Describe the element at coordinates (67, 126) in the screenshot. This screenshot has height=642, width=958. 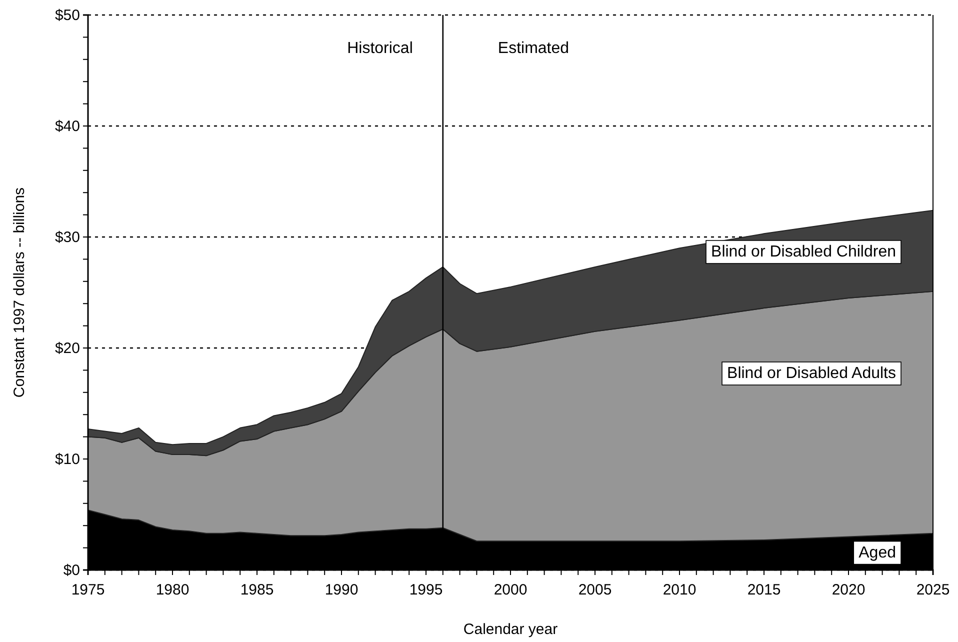
I see `y-tick-label: $40` at that location.